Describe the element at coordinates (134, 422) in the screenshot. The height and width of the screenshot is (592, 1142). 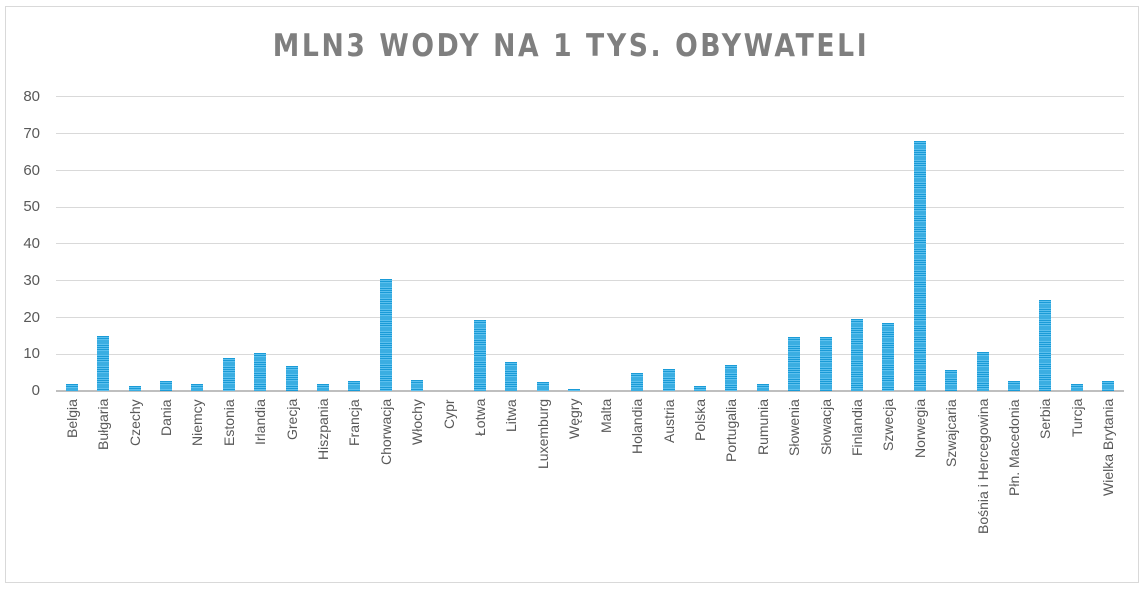
I see `x-tick-label: Czechy` at that location.